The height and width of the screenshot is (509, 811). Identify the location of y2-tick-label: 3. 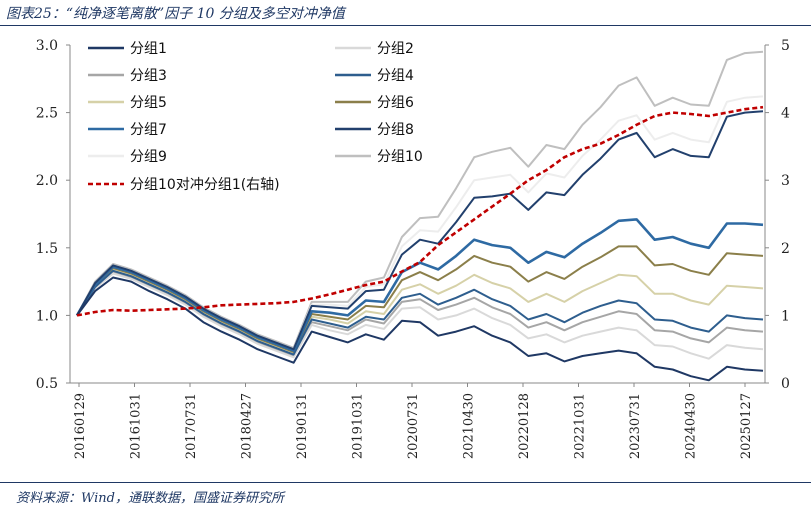
(785, 181).